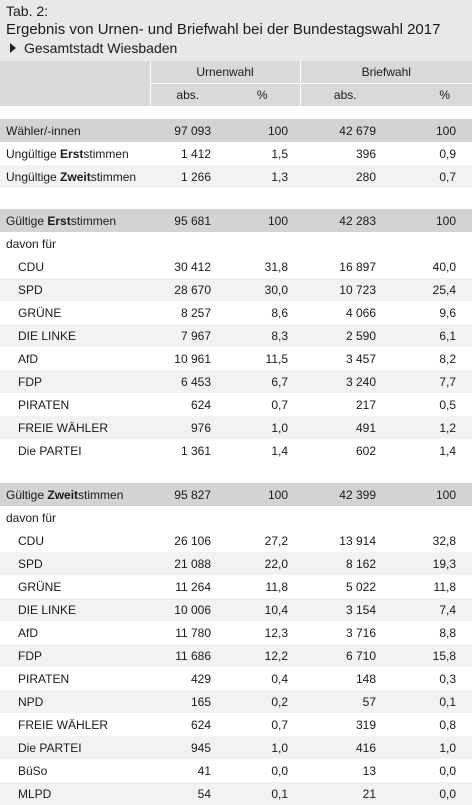 Image resolution: width=472 pixels, height=805 pixels. I want to click on urnen-pct-cell: 0,1, so click(262, 793).